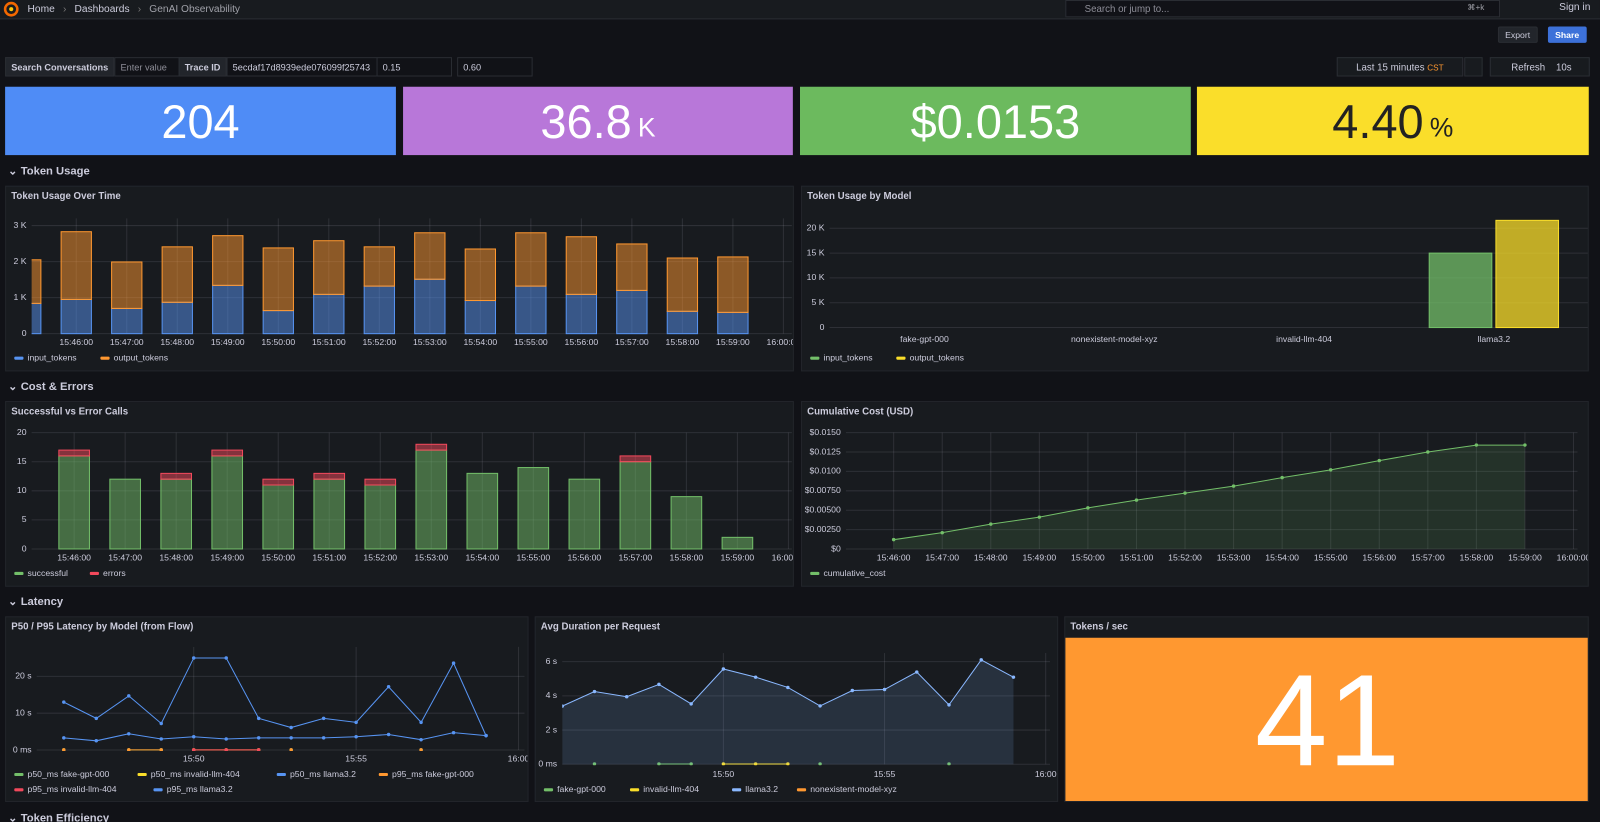 The image size is (1600, 822). Describe the element at coordinates (738, 557) in the screenshot. I see `x-tick-label: 15:59:00` at that location.